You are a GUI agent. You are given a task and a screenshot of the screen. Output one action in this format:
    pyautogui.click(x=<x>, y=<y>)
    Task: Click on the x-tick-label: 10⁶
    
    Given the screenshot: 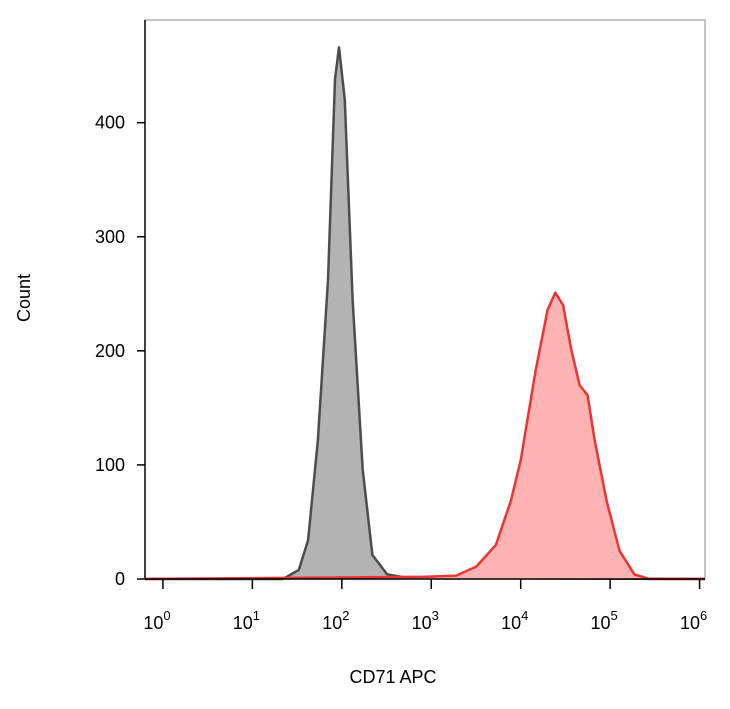 What is the action you would take?
    pyautogui.click(x=693, y=620)
    